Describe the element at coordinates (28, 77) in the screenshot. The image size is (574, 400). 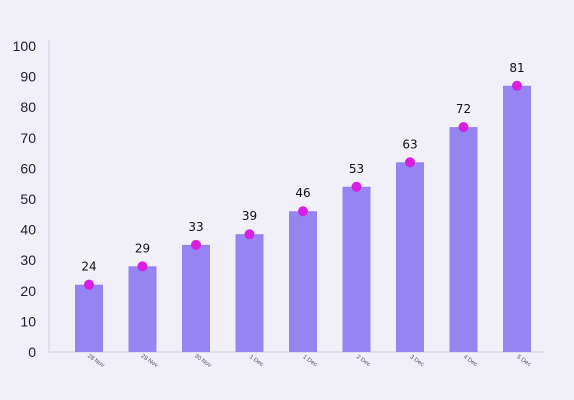
I see `y-tick-label: 90` at that location.